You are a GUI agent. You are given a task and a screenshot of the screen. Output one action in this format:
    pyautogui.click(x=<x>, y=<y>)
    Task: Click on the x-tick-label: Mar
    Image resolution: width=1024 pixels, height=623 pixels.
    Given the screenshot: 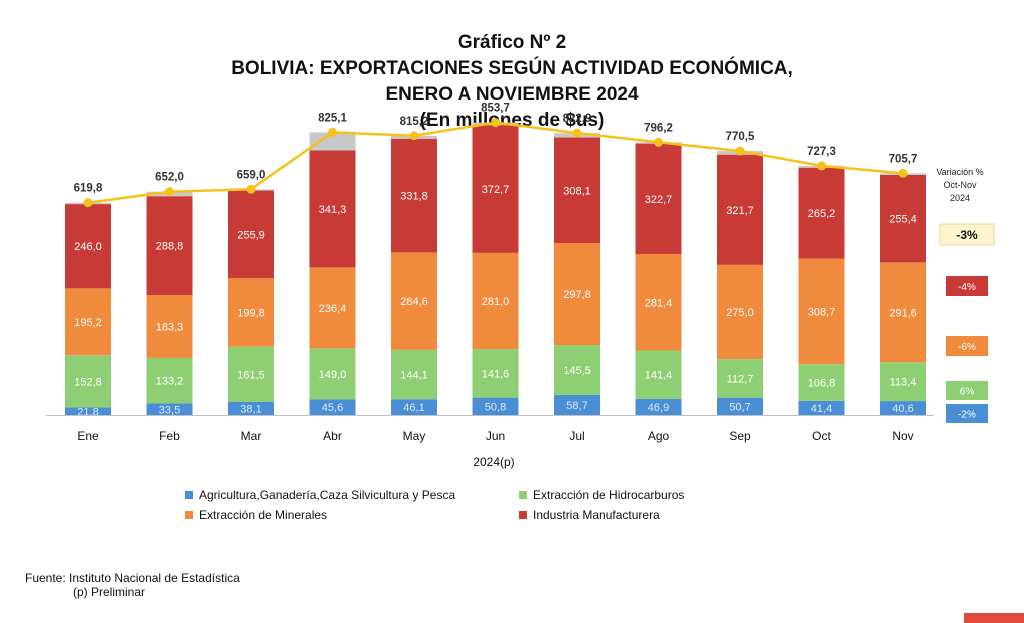 What is the action you would take?
    pyautogui.click(x=251, y=436)
    